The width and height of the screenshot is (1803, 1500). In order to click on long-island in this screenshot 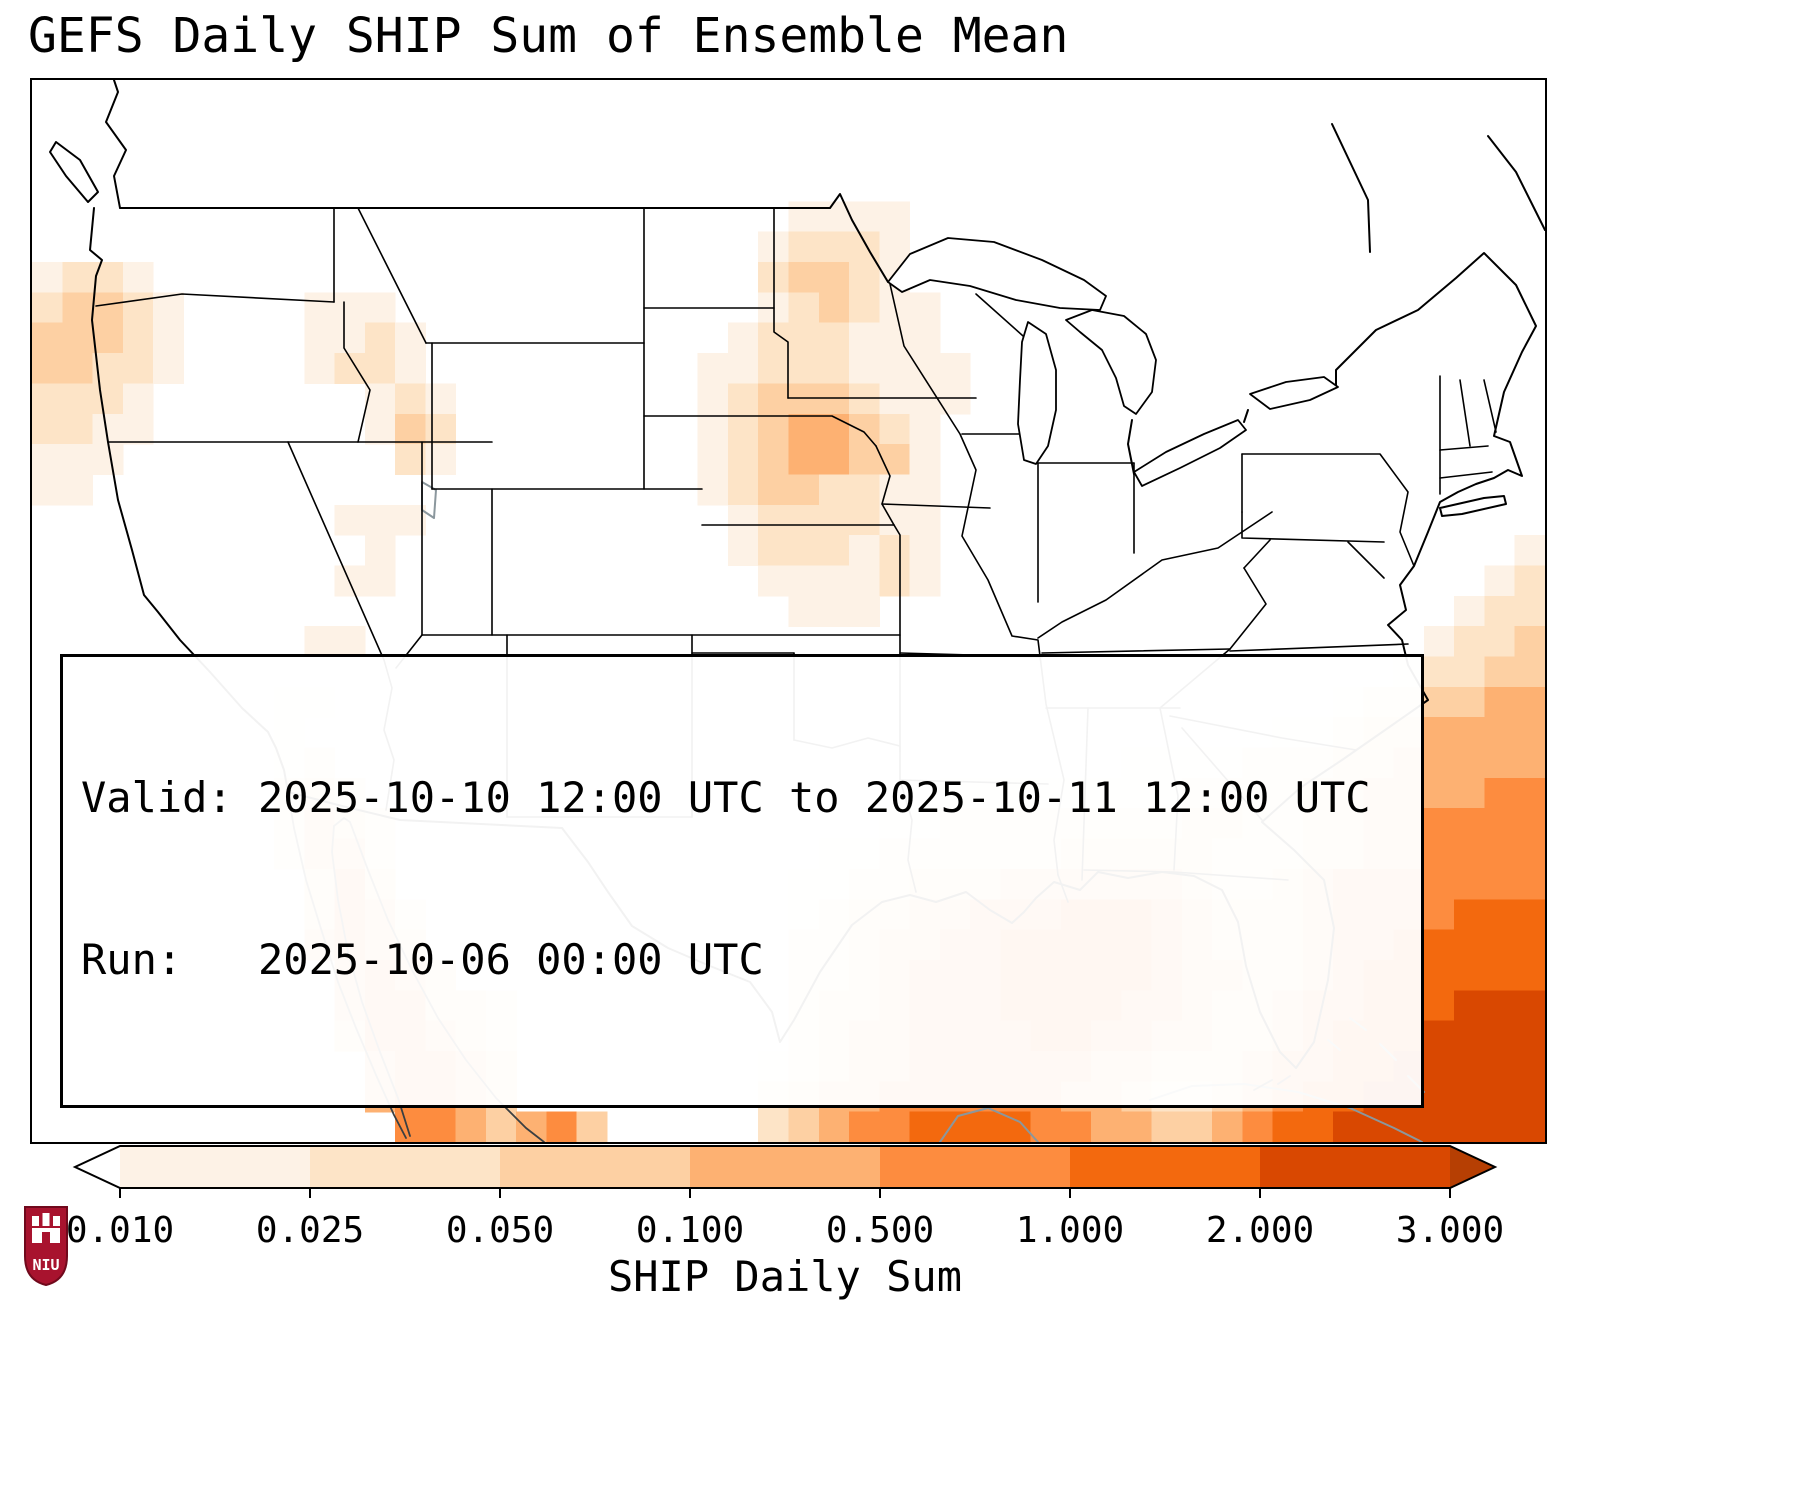, I will do `click(1473, 506)`.